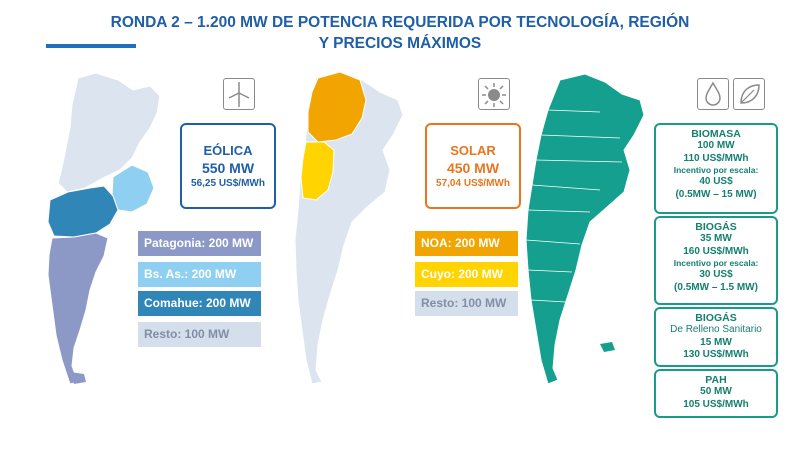 The image size is (800, 450). I want to click on wind-turbine-icon, so click(239, 94).